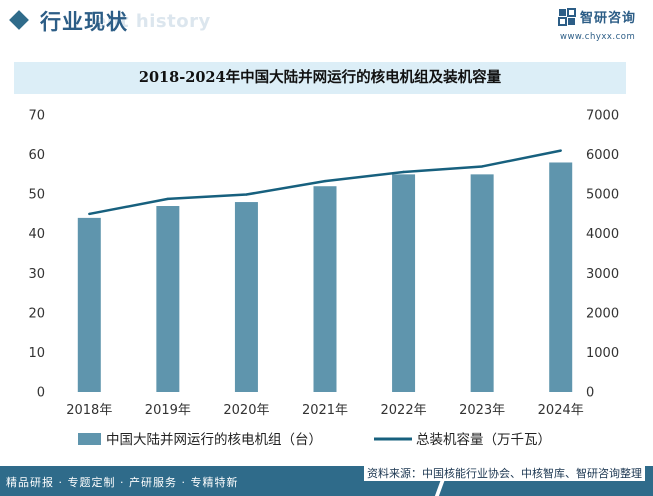  I want to click on page-header: ent history 行业现状 智研咨询 www.chyxx.com, so click(326, 24).